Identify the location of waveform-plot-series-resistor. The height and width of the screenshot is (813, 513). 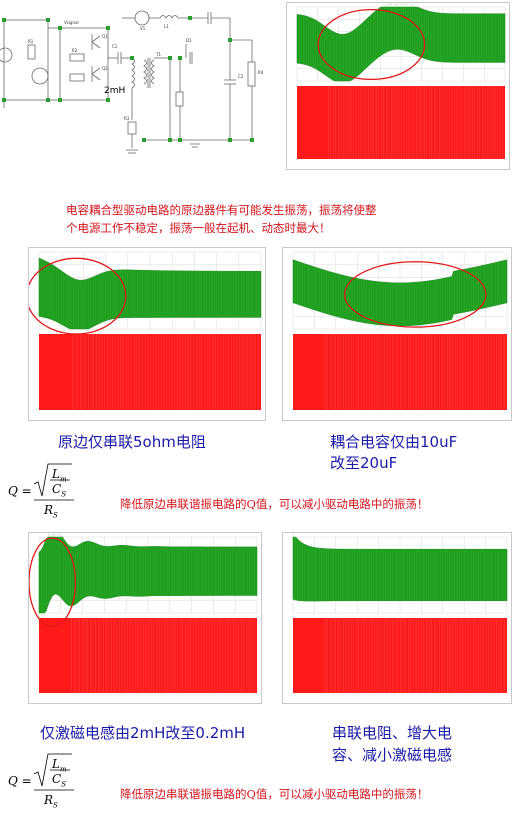
(147, 334).